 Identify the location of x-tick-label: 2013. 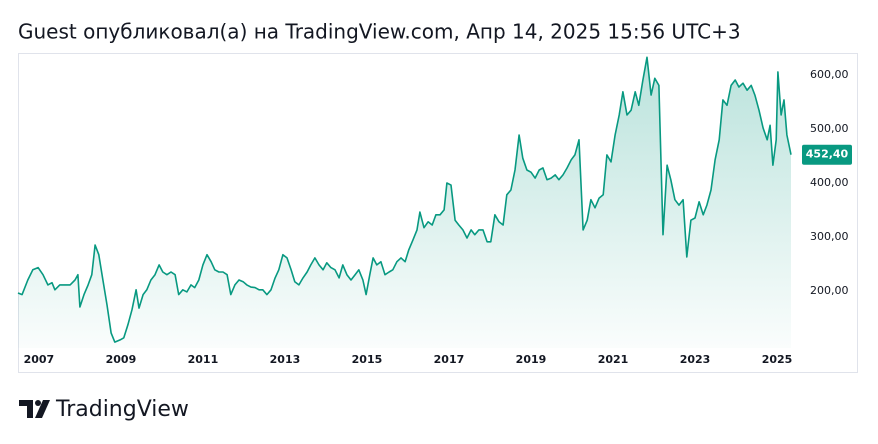
(285, 359).